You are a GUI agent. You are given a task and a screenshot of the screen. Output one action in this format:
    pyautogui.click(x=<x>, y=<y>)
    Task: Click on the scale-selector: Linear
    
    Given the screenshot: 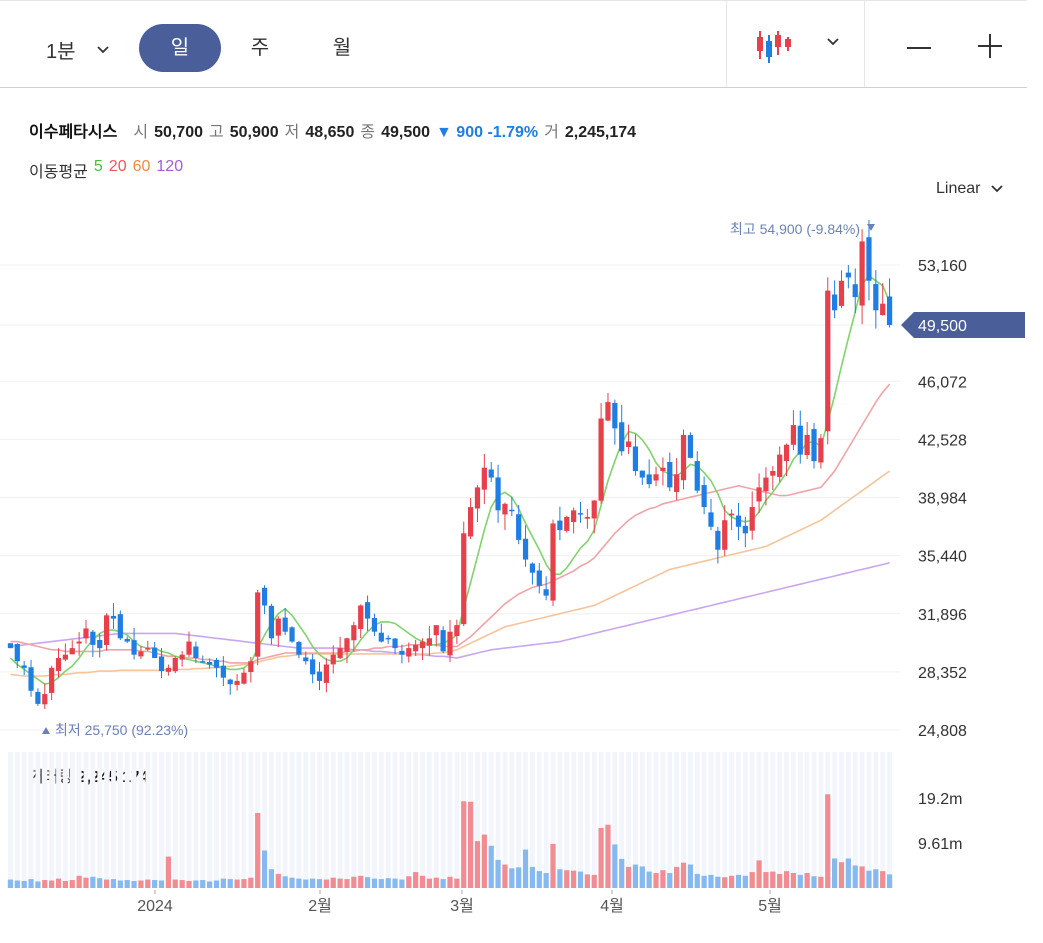 What is the action you would take?
    pyautogui.click(x=970, y=189)
    